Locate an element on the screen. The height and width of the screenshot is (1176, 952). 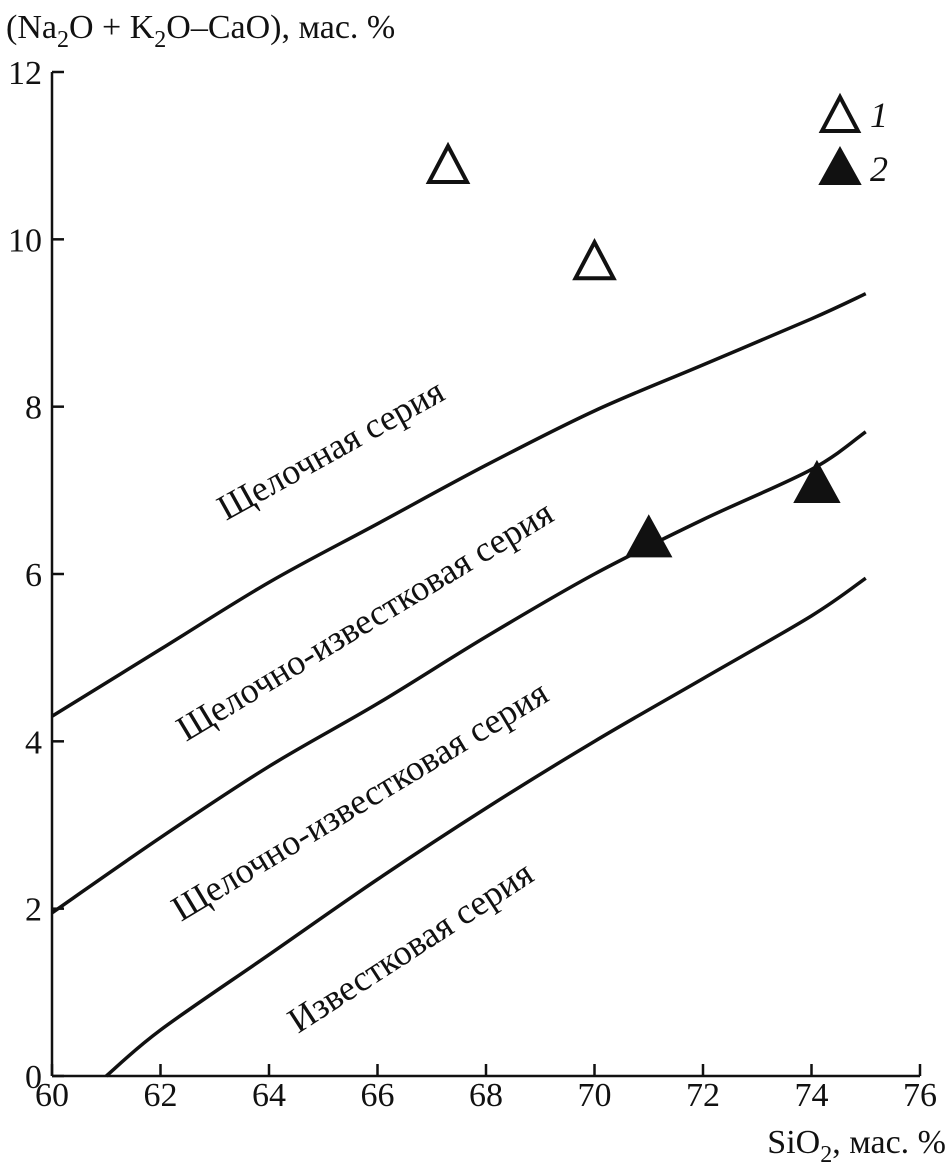
legend: 1 2 is located at coordinates (853, 140).